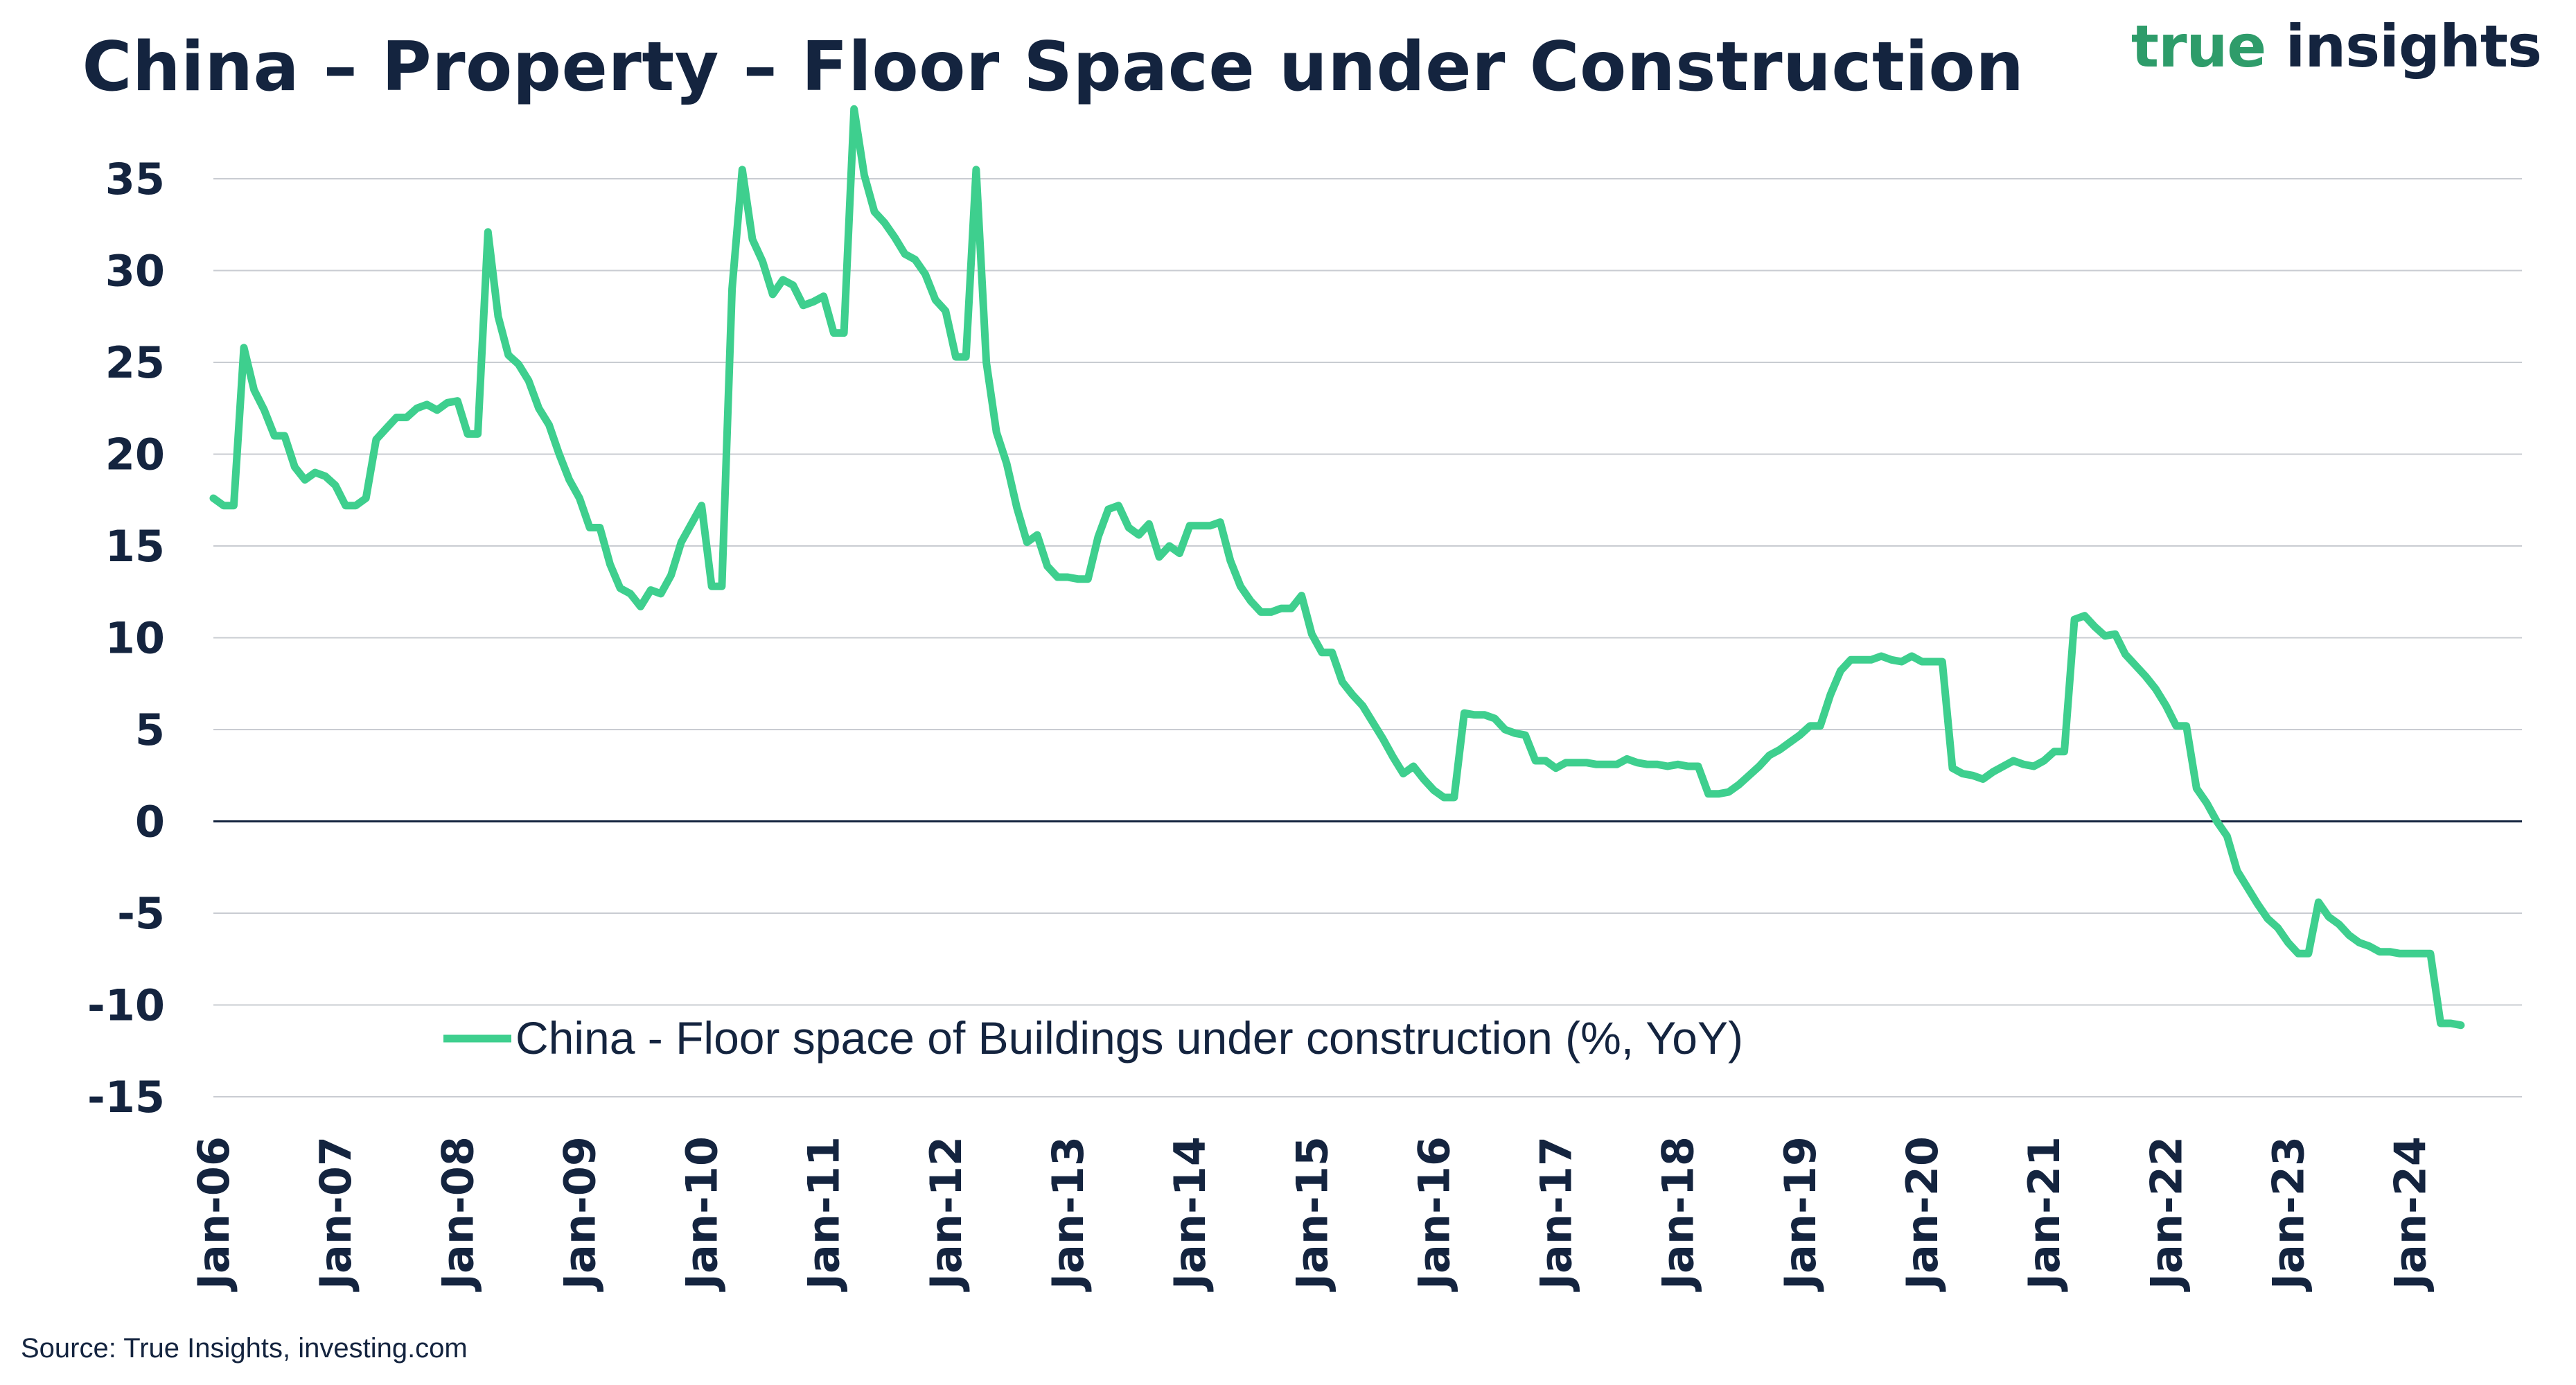  Describe the element at coordinates (2045, 1214) in the screenshot. I see `x-tick-label: Jan-21` at that location.